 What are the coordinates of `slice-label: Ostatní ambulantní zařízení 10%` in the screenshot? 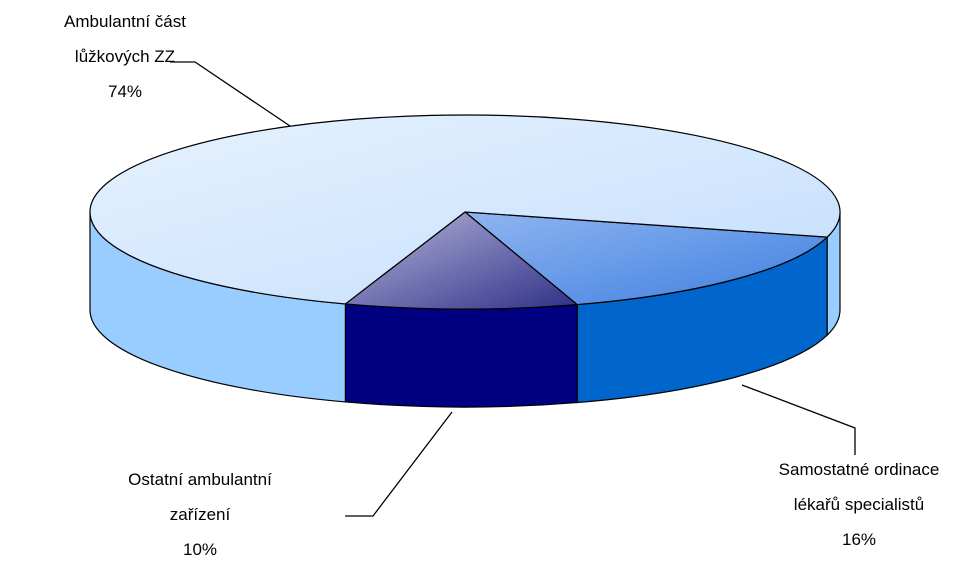 It's located at (200, 514).